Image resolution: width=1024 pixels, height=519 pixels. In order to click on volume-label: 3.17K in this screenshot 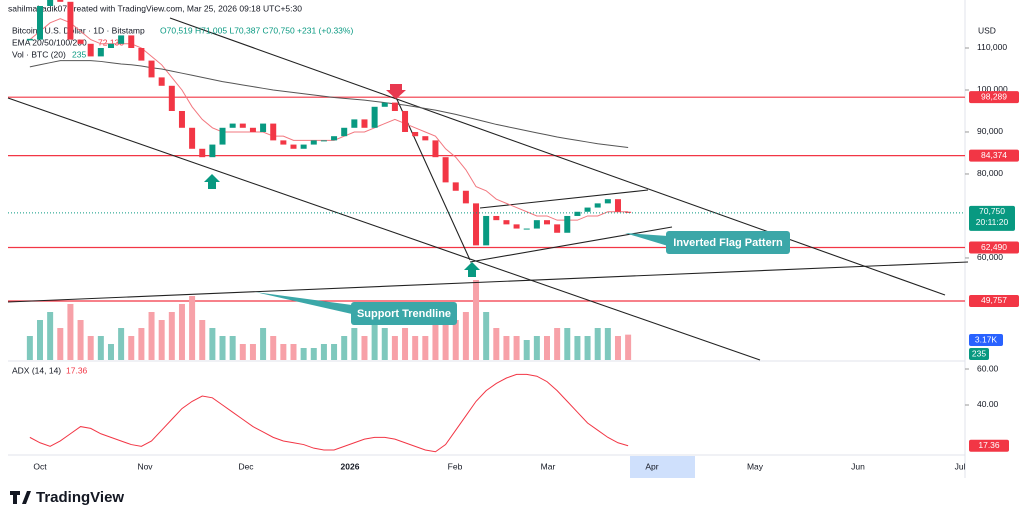, I will do `click(986, 339)`.